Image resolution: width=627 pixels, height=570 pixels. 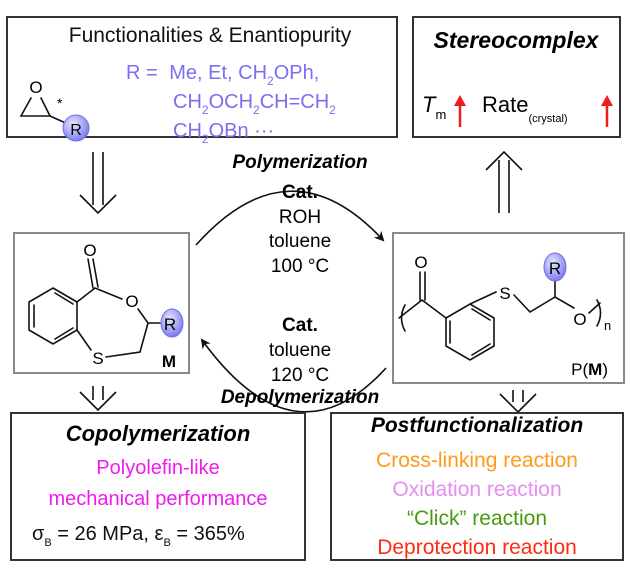 I want to click on svg-text: CH2OCH2CH=CH2, so click(x=254, y=104).